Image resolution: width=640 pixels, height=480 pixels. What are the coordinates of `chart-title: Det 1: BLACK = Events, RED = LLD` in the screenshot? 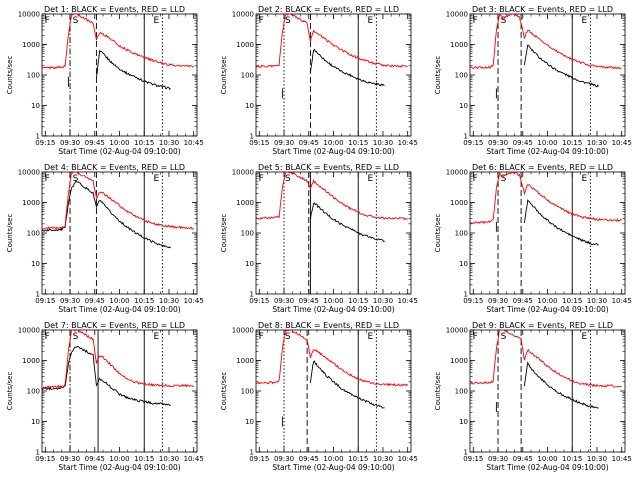 It's located at (114, 9).